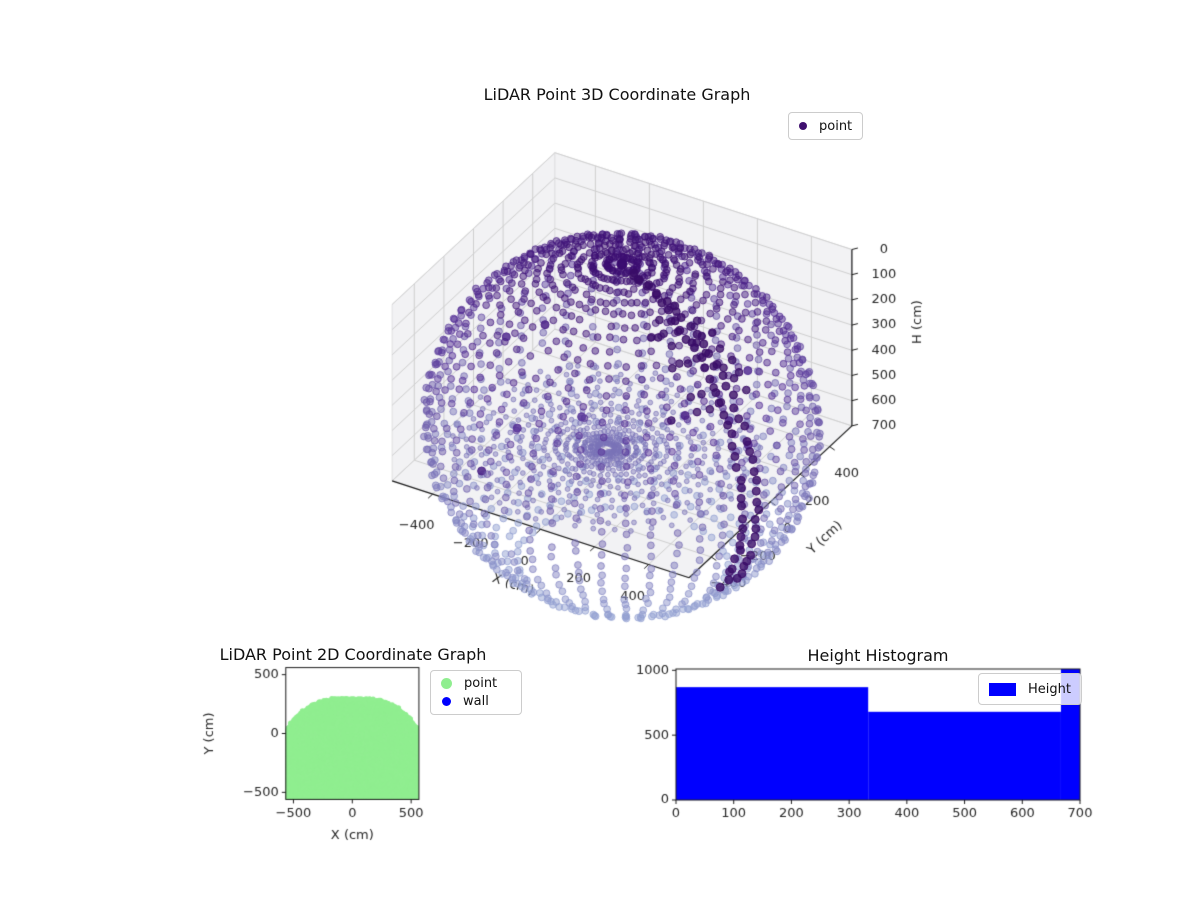  I want to click on plot2d-legend-row-wall: wall, so click(476, 701).